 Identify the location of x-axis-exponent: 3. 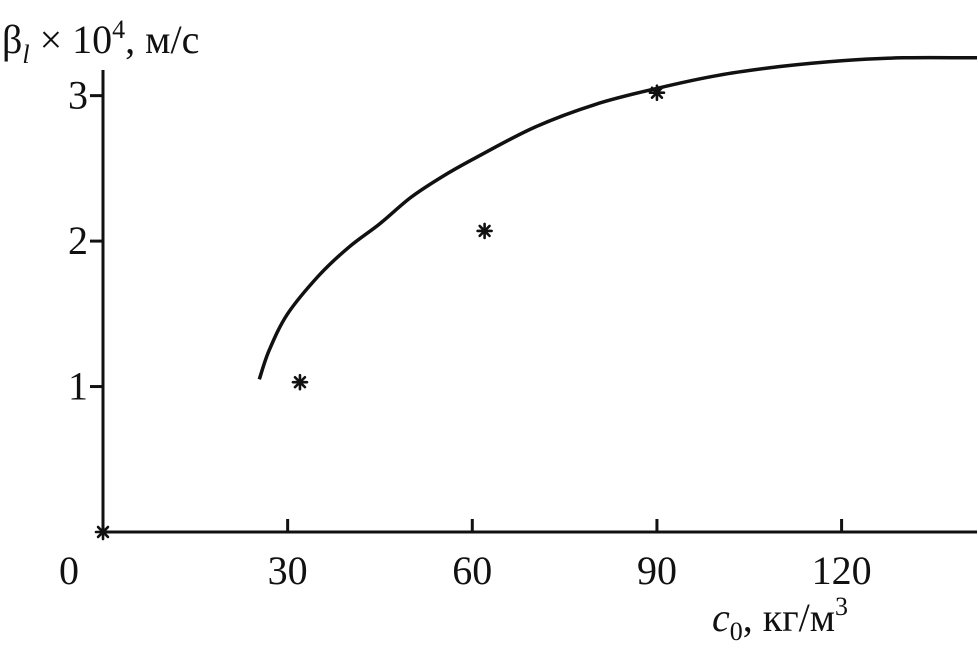
(841, 606).